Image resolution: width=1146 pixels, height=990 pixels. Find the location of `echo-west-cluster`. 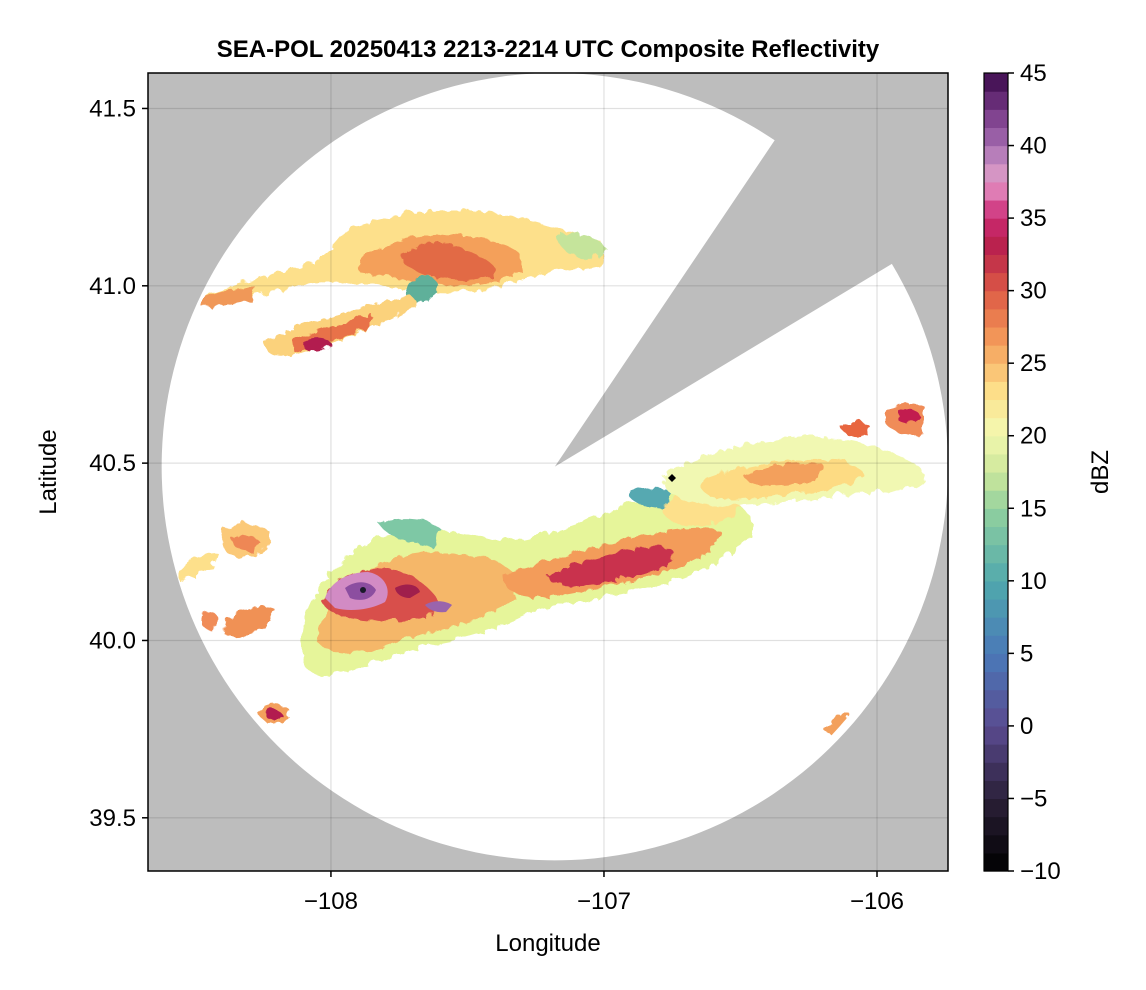

echo-west-cluster is located at coordinates (224, 577).